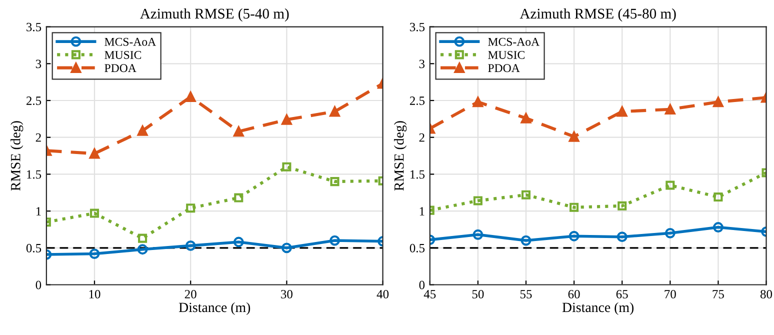 This screenshot has height=335, width=774. I want to click on x-tick-label: 20, so click(190, 294).